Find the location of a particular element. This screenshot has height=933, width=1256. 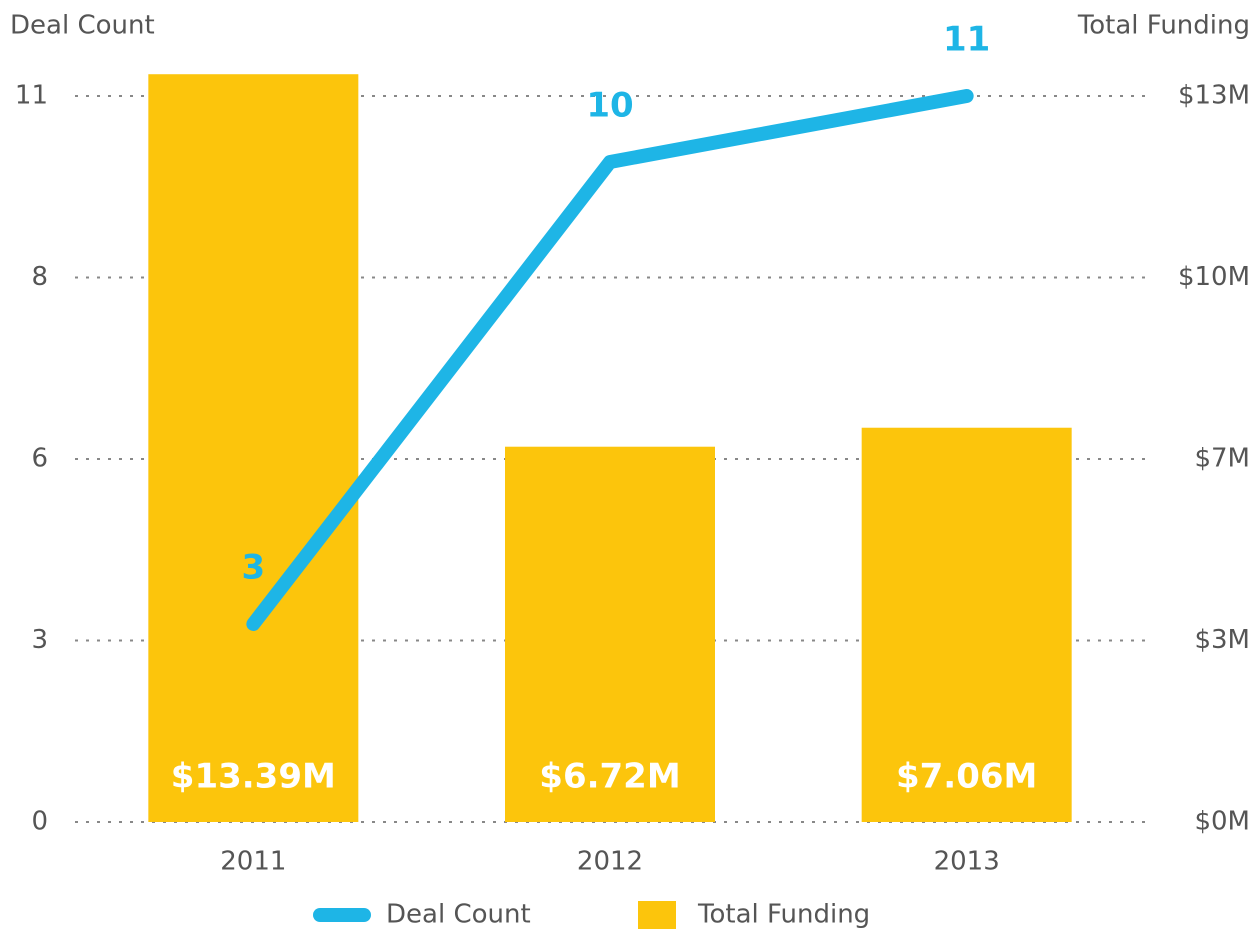

legend-label: Deal Count is located at coordinates (458, 915).